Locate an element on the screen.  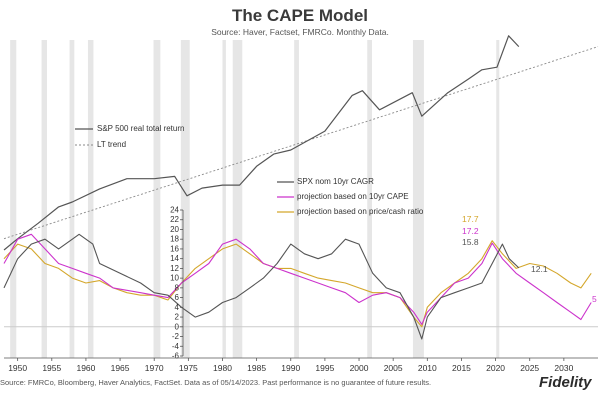
y-tick-label--4: -4 is located at coordinates (176, 346).